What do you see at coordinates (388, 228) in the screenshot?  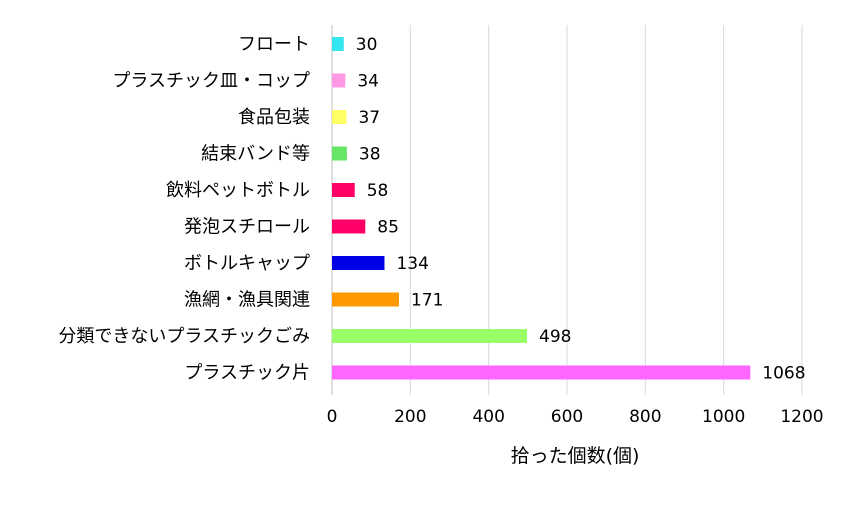 I see `data-label: 85` at bounding box center [388, 228].